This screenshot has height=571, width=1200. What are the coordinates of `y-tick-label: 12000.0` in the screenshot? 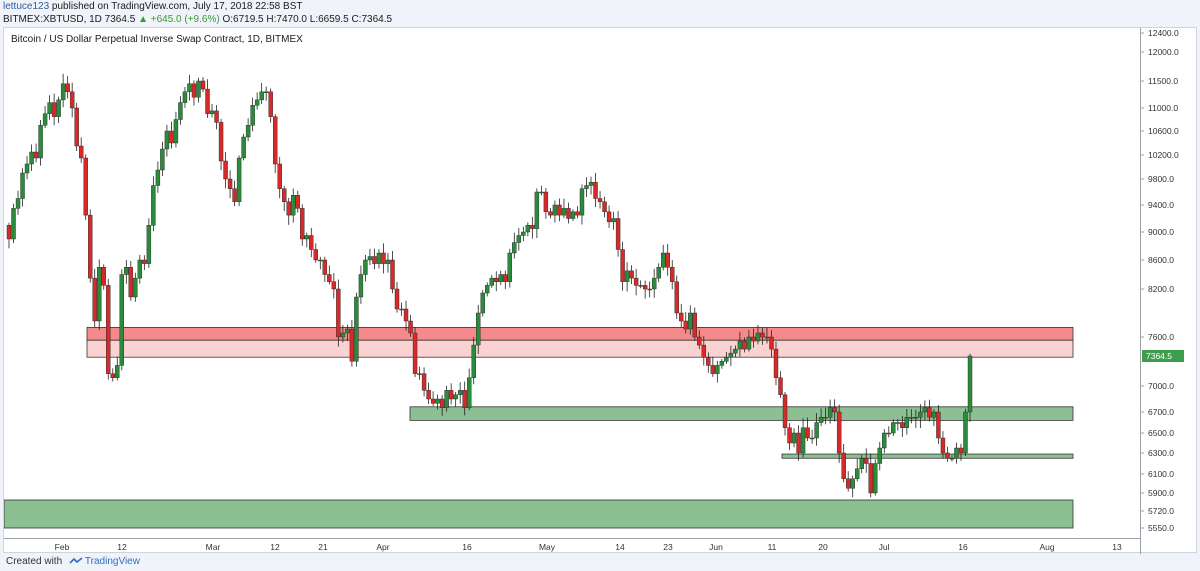 It's located at (1163, 52).